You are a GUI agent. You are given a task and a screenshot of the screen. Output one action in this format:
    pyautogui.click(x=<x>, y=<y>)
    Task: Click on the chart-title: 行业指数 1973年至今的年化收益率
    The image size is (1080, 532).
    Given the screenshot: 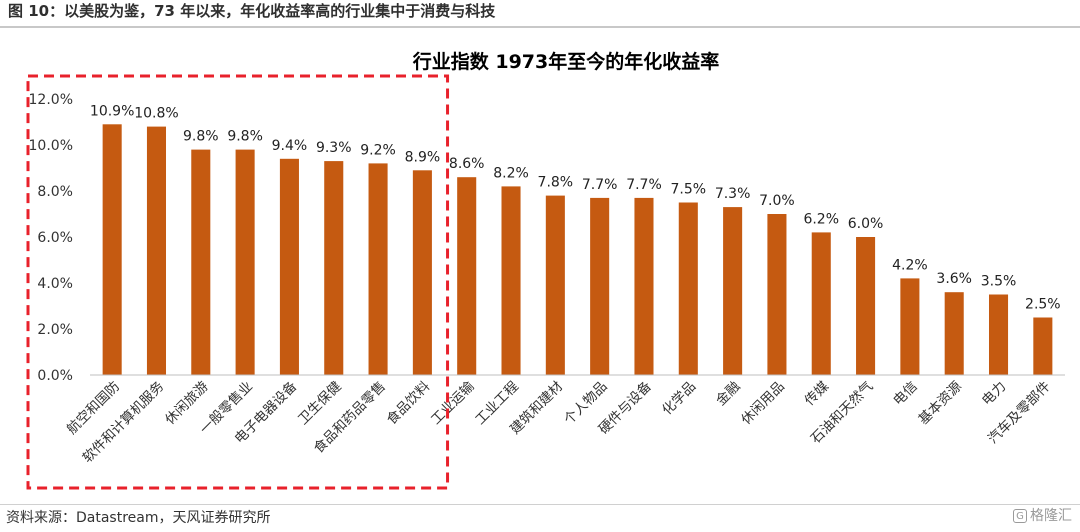 What is the action you would take?
    pyautogui.click(x=566, y=61)
    